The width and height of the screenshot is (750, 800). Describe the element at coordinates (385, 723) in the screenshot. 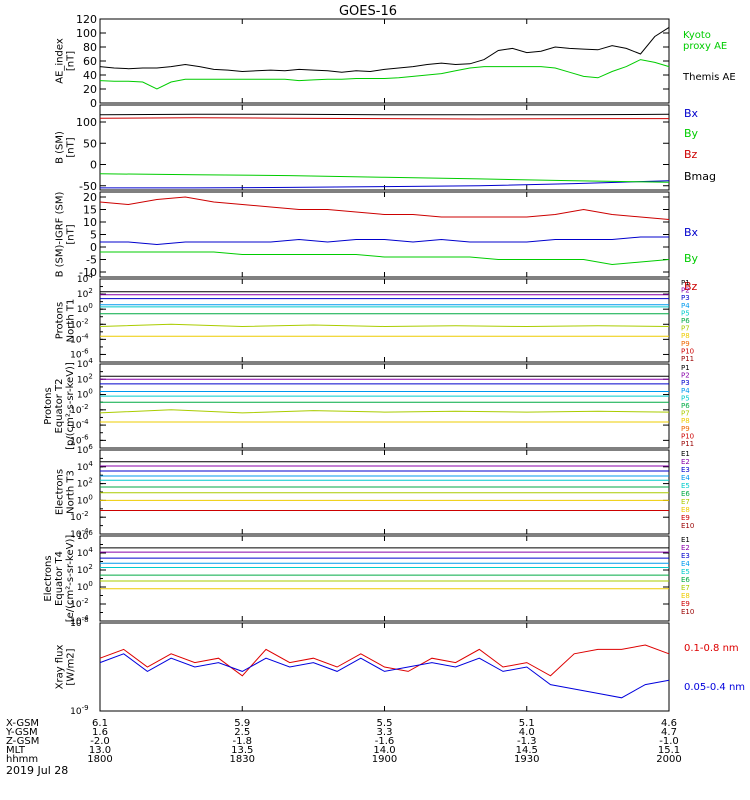

I see `x-axis-value: 5.5` at that location.